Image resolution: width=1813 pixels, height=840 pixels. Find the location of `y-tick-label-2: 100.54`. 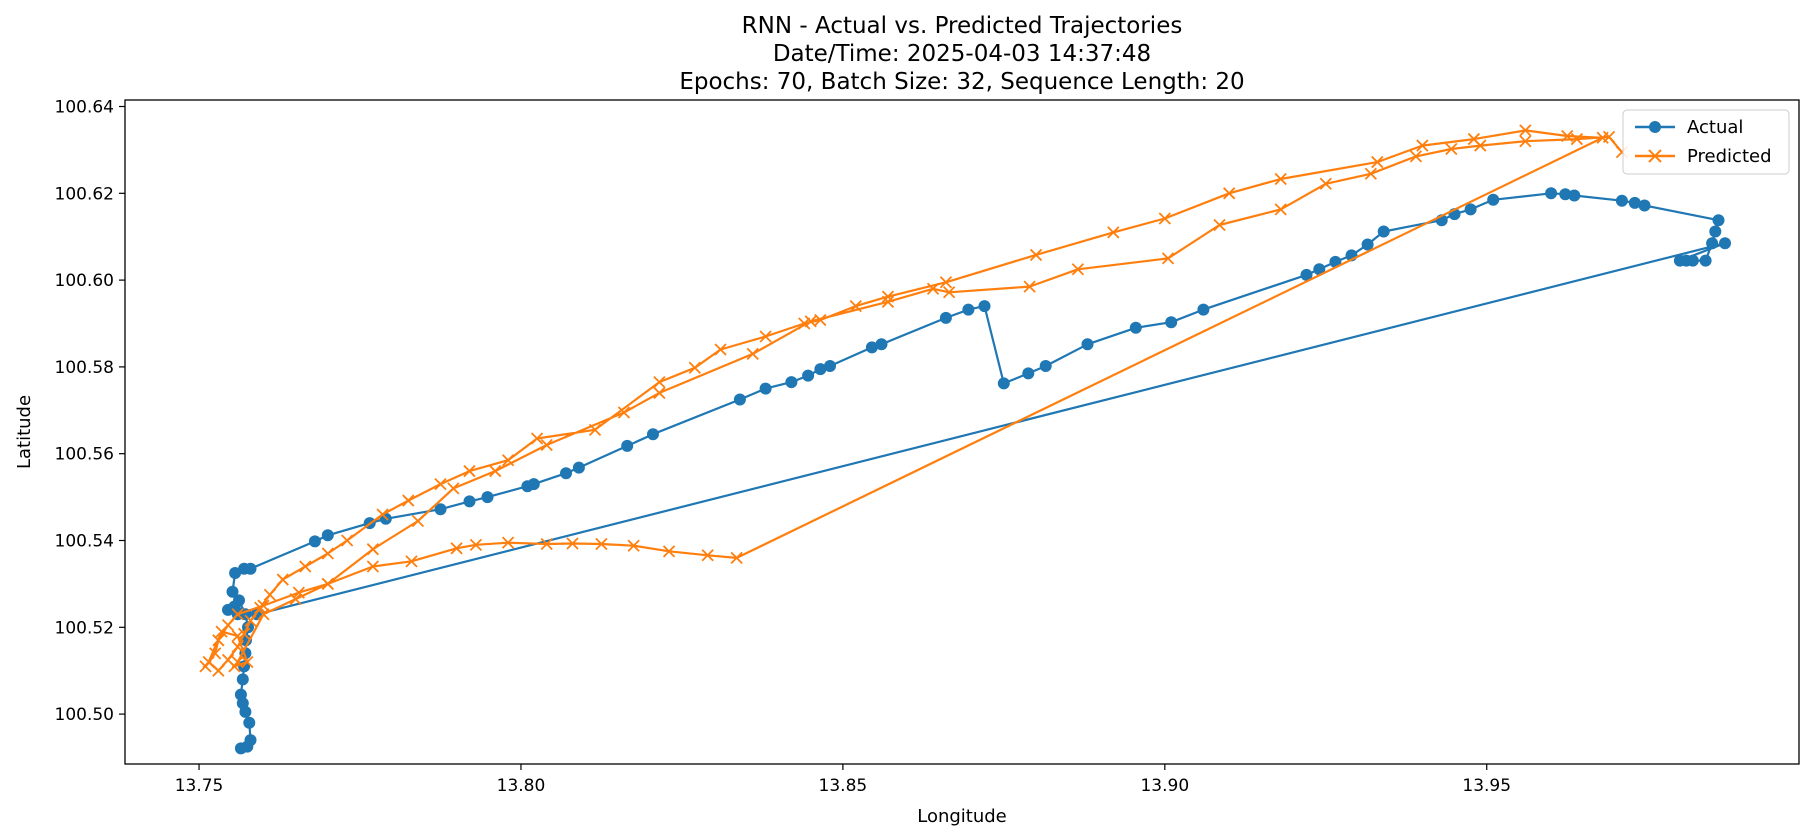

y-tick-label-2: 100.54 is located at coordinates (84, 541).